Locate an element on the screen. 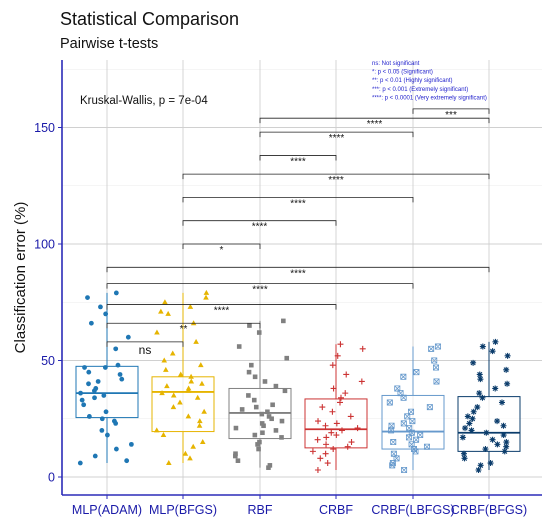 This screenshot has height=525, width=550. x-tick-label: CRBF(BFGS) is located at coordinates (489, 510).